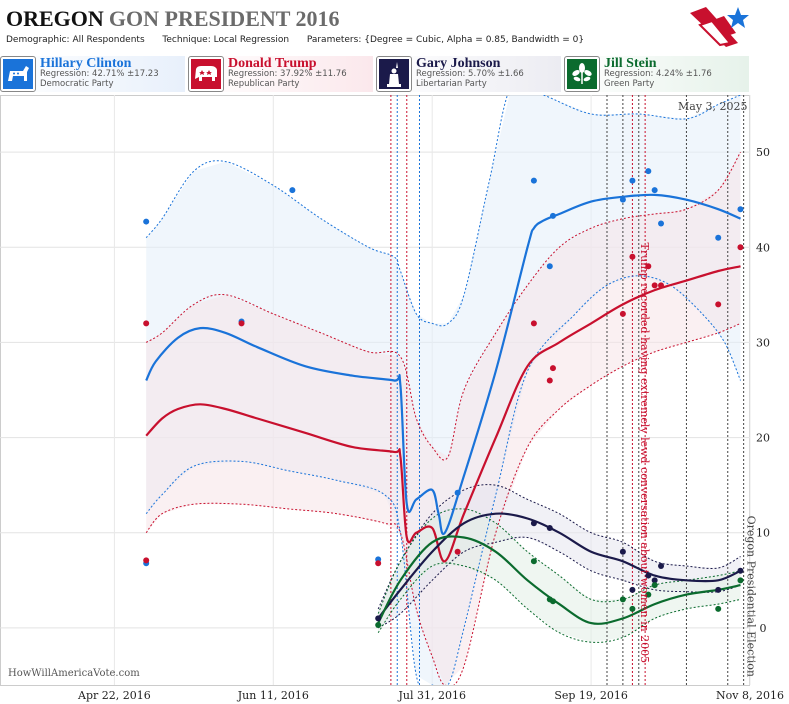 This screenshot has height=704, width=789. What do you see at coordinates (582, 74) in the screenshot?
I see `leaf-icon` at bounding box center [582, 74].